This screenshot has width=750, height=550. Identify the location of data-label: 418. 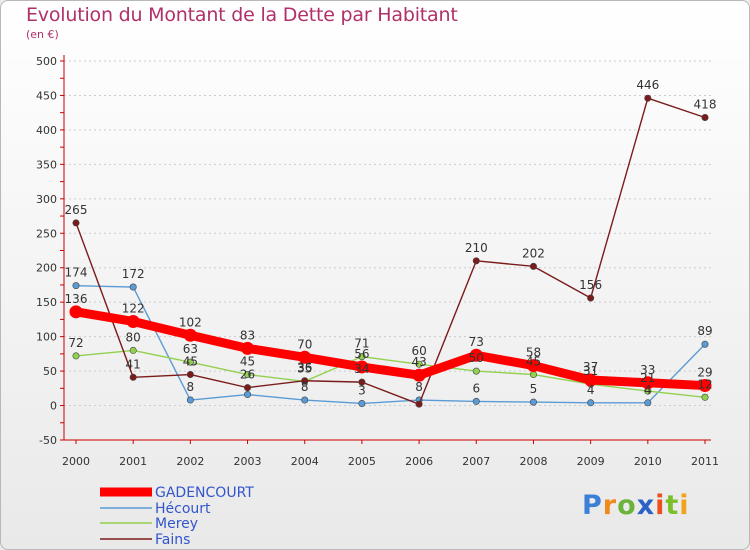
(705, 105).